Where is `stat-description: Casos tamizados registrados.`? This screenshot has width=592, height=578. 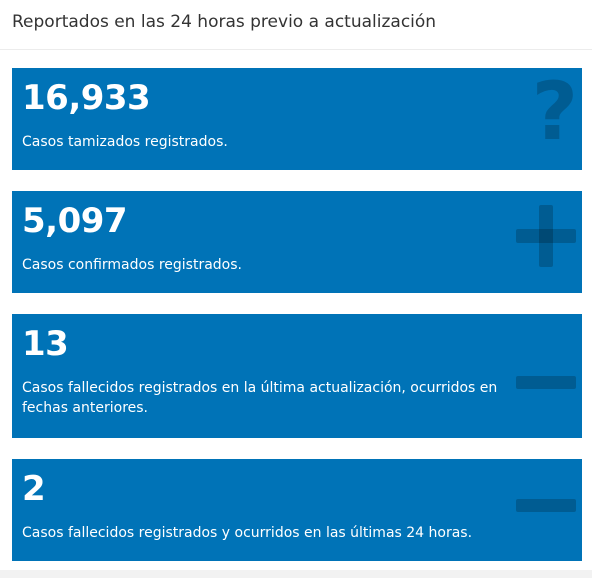 stat-description: Casos tamizados registrados. is located at coordinates (125, 142).